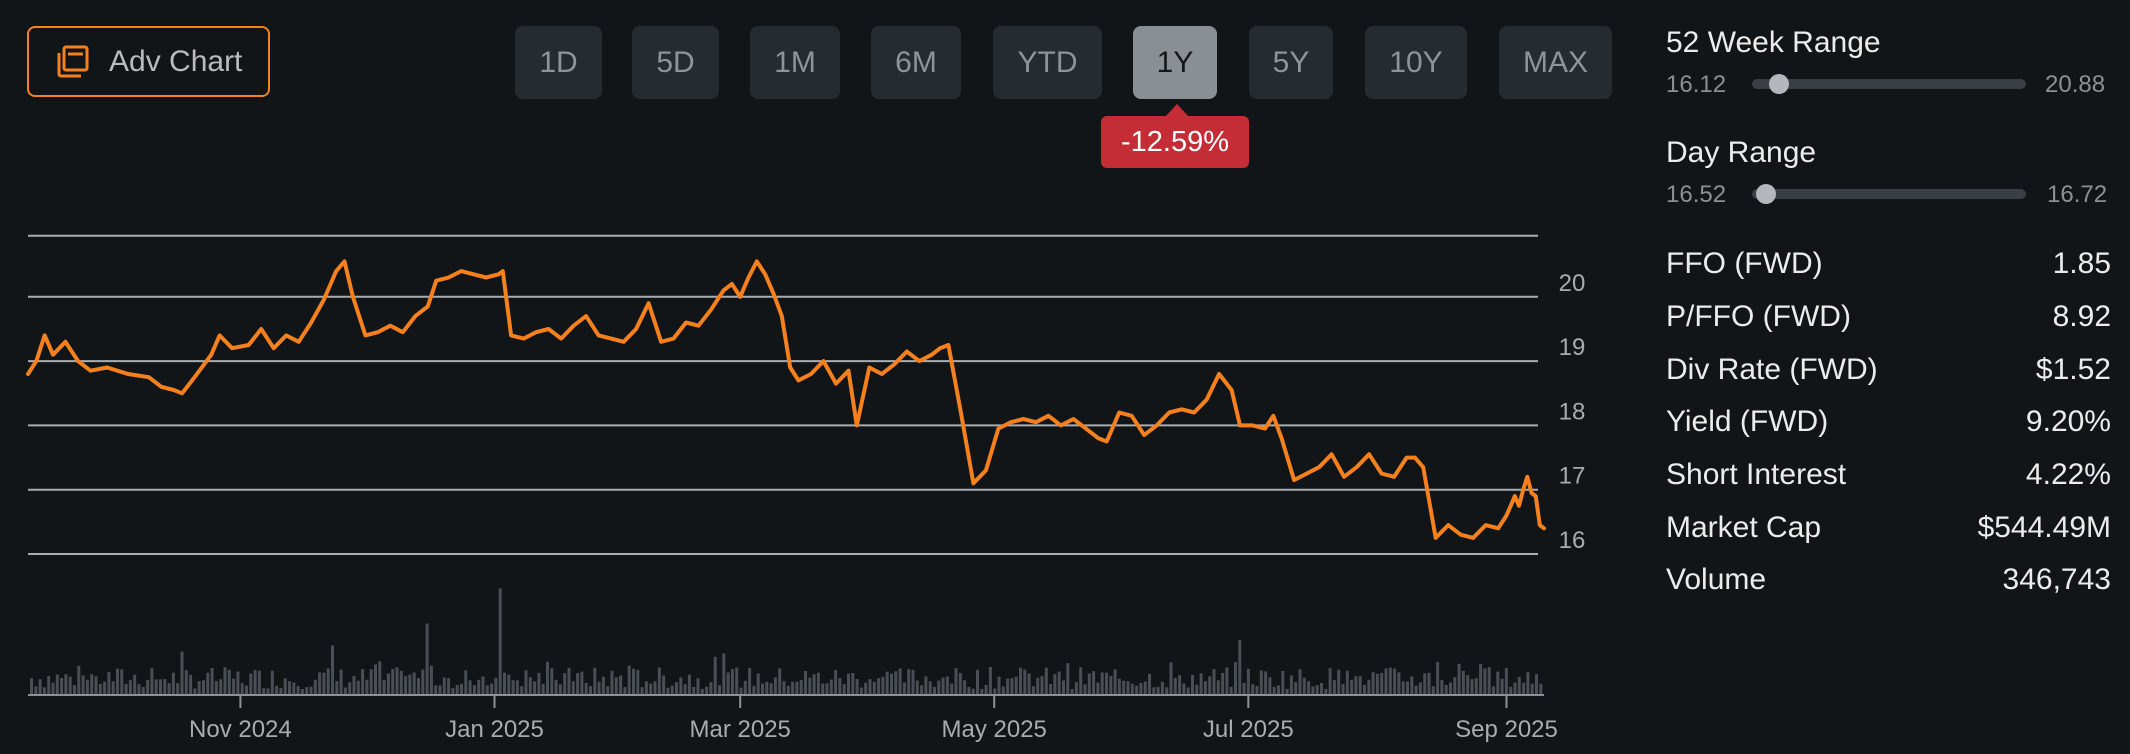 This screenshot has width=2130, height=754. What do you see at coordinates (558, 62) in the screenshot?
I see `range-button-1d: 1D` at bounding box center [558, 62].